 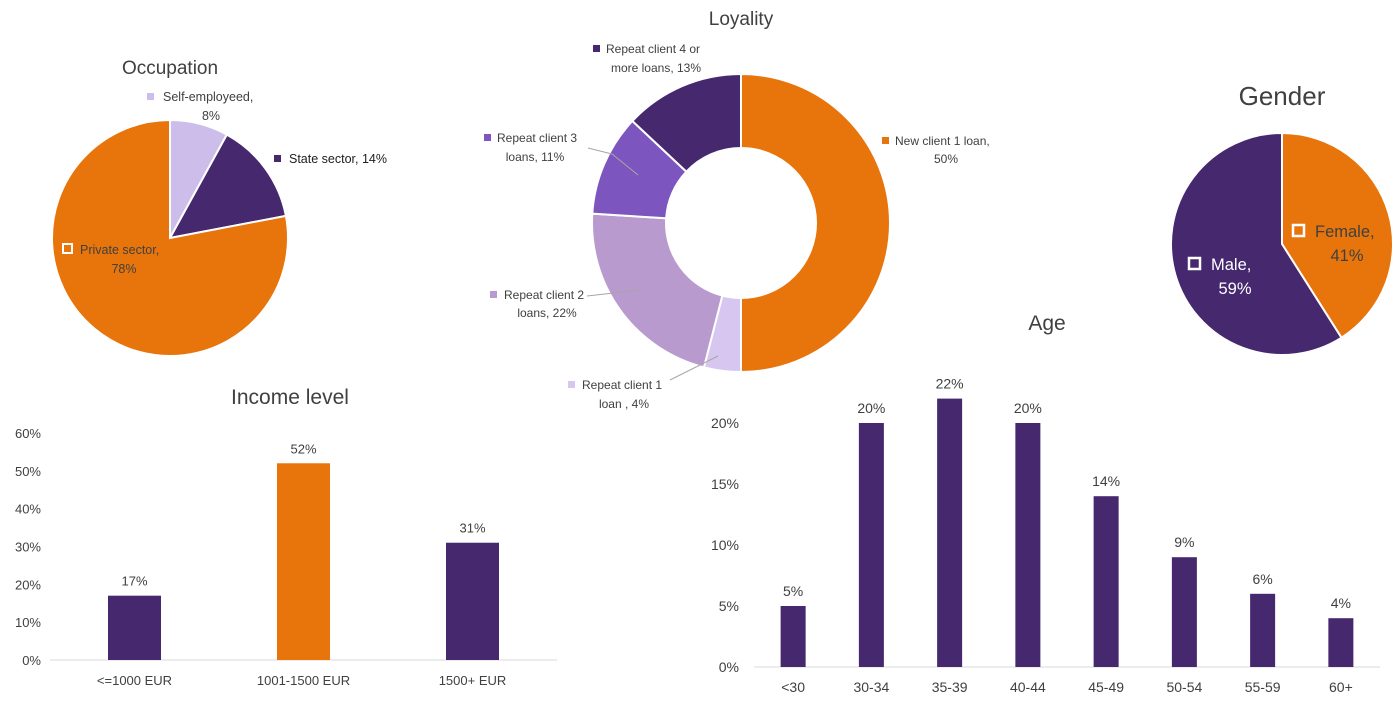 What do you see at coordinates (28, 433) in the screenshot?
I see `income-ytick-label: 60%` at bounding box center [28, 433].